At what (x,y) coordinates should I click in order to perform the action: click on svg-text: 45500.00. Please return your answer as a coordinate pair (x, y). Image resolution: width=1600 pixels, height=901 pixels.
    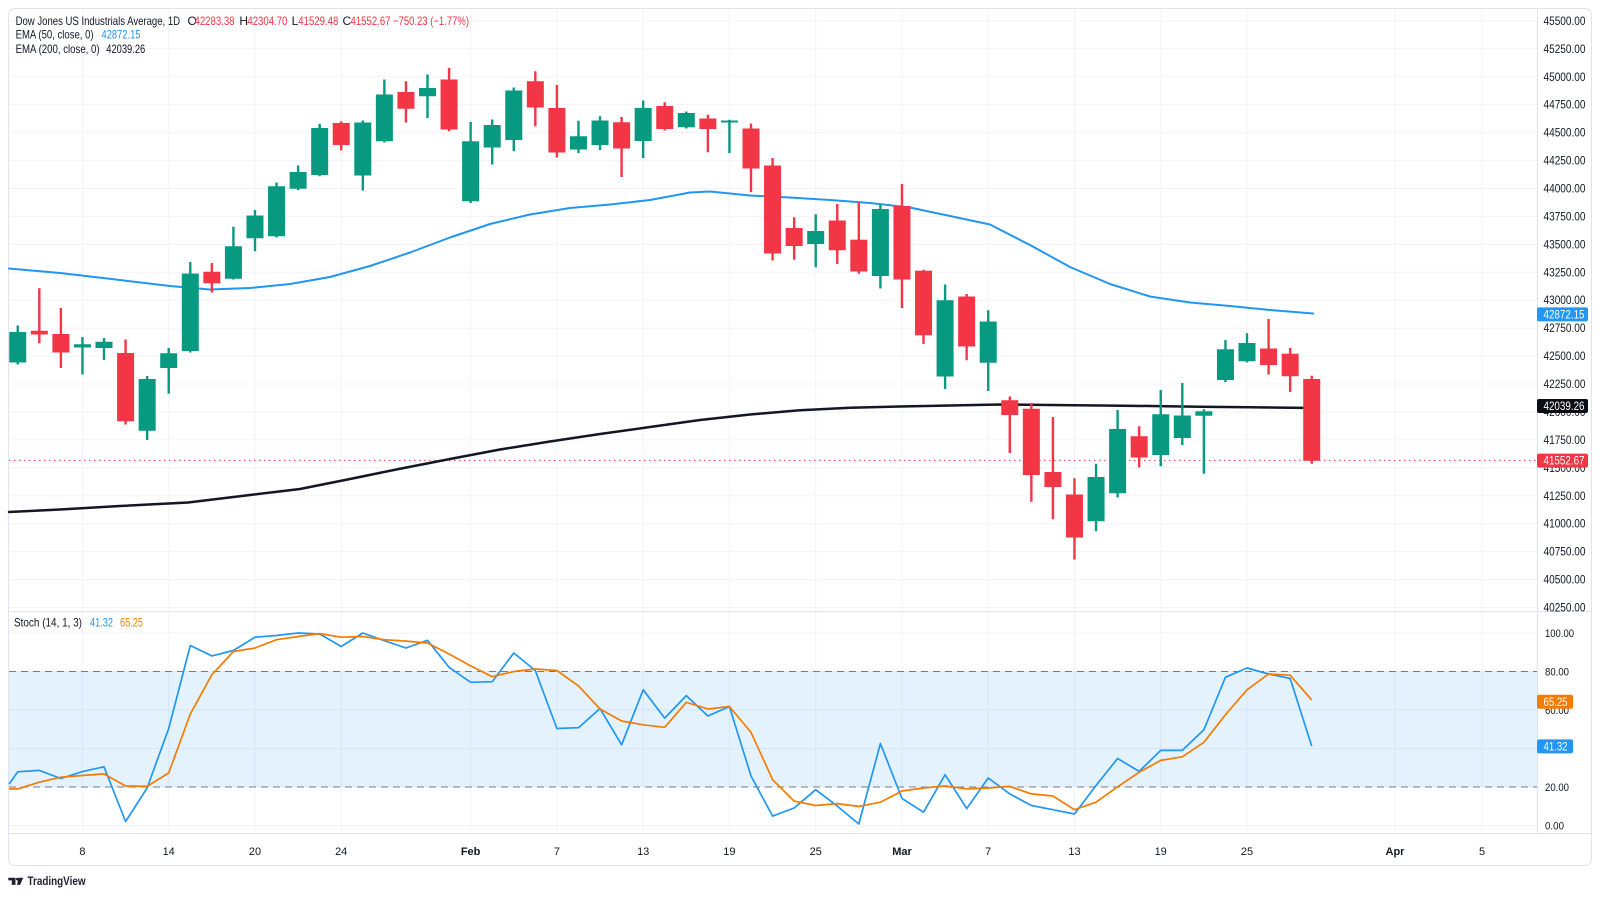
    Looking at the image, I should click on (1565, 22).